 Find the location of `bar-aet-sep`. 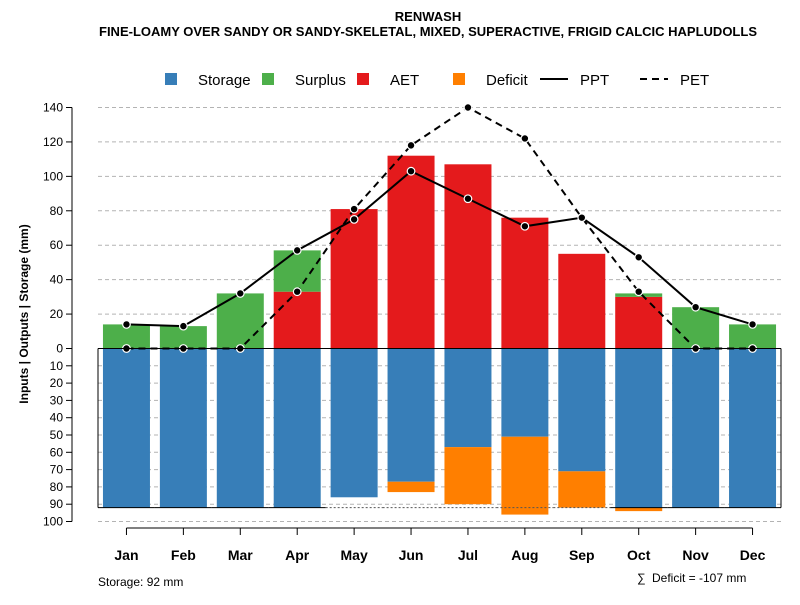

bar-aet-sep is located at coordinates (582, 301).